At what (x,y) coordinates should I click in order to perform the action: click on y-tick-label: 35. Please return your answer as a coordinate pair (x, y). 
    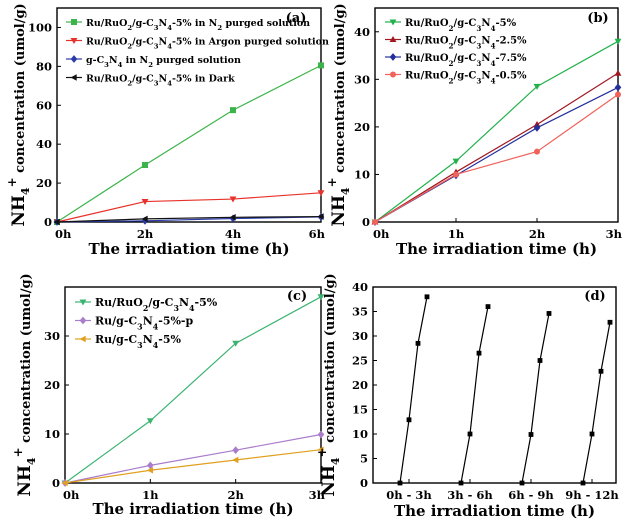
    Looking at the image, I should click on (360, 312).